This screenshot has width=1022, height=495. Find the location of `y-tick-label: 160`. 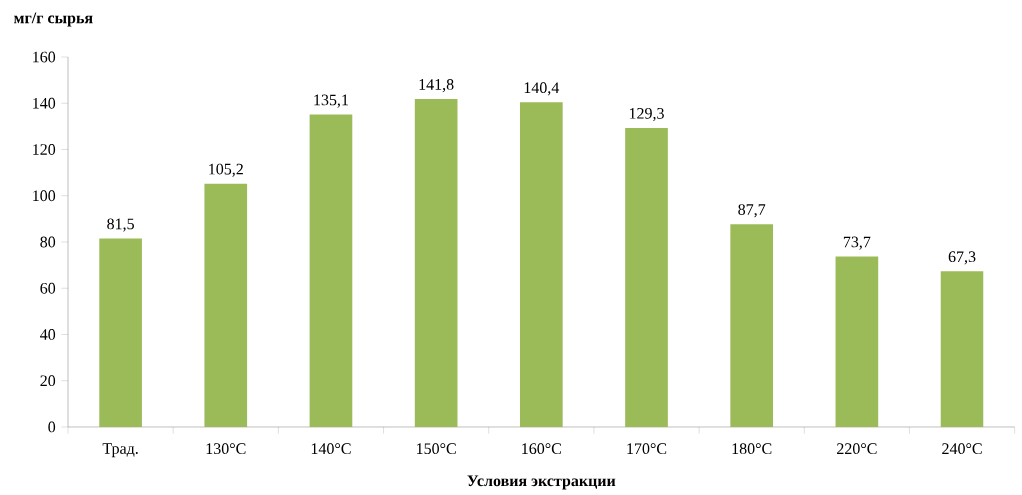

y-tick-label: 160 is located at coordinates (44, 57).